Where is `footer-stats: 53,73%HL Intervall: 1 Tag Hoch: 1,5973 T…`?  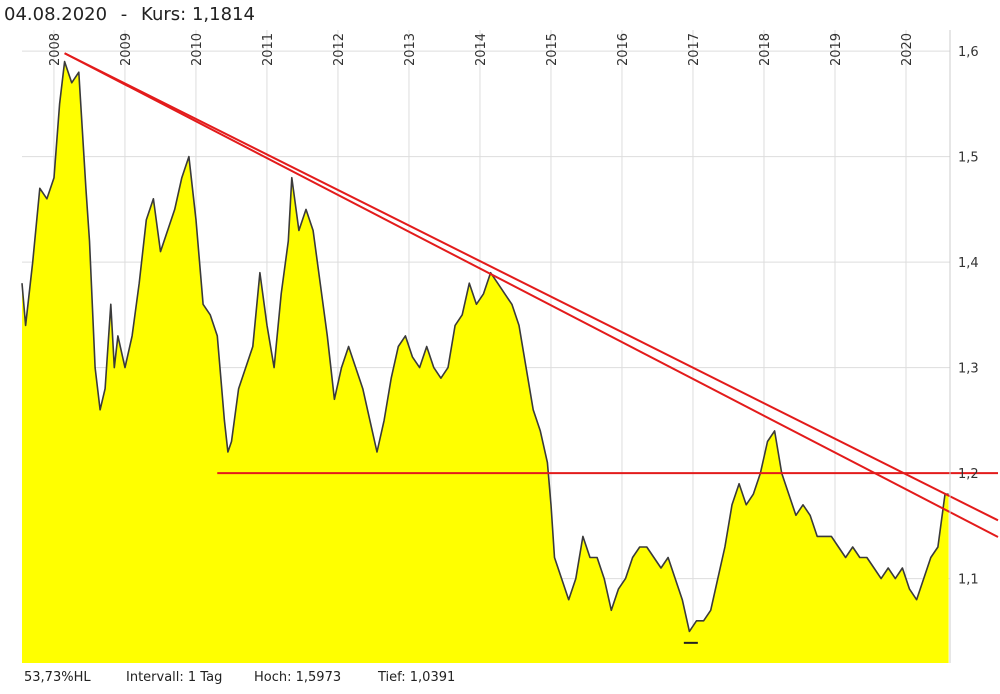
footer-stats: 53,73%HL Intervall: 1 Tag Hoch: 1,5973 T… is located at coordinates (239, 677).